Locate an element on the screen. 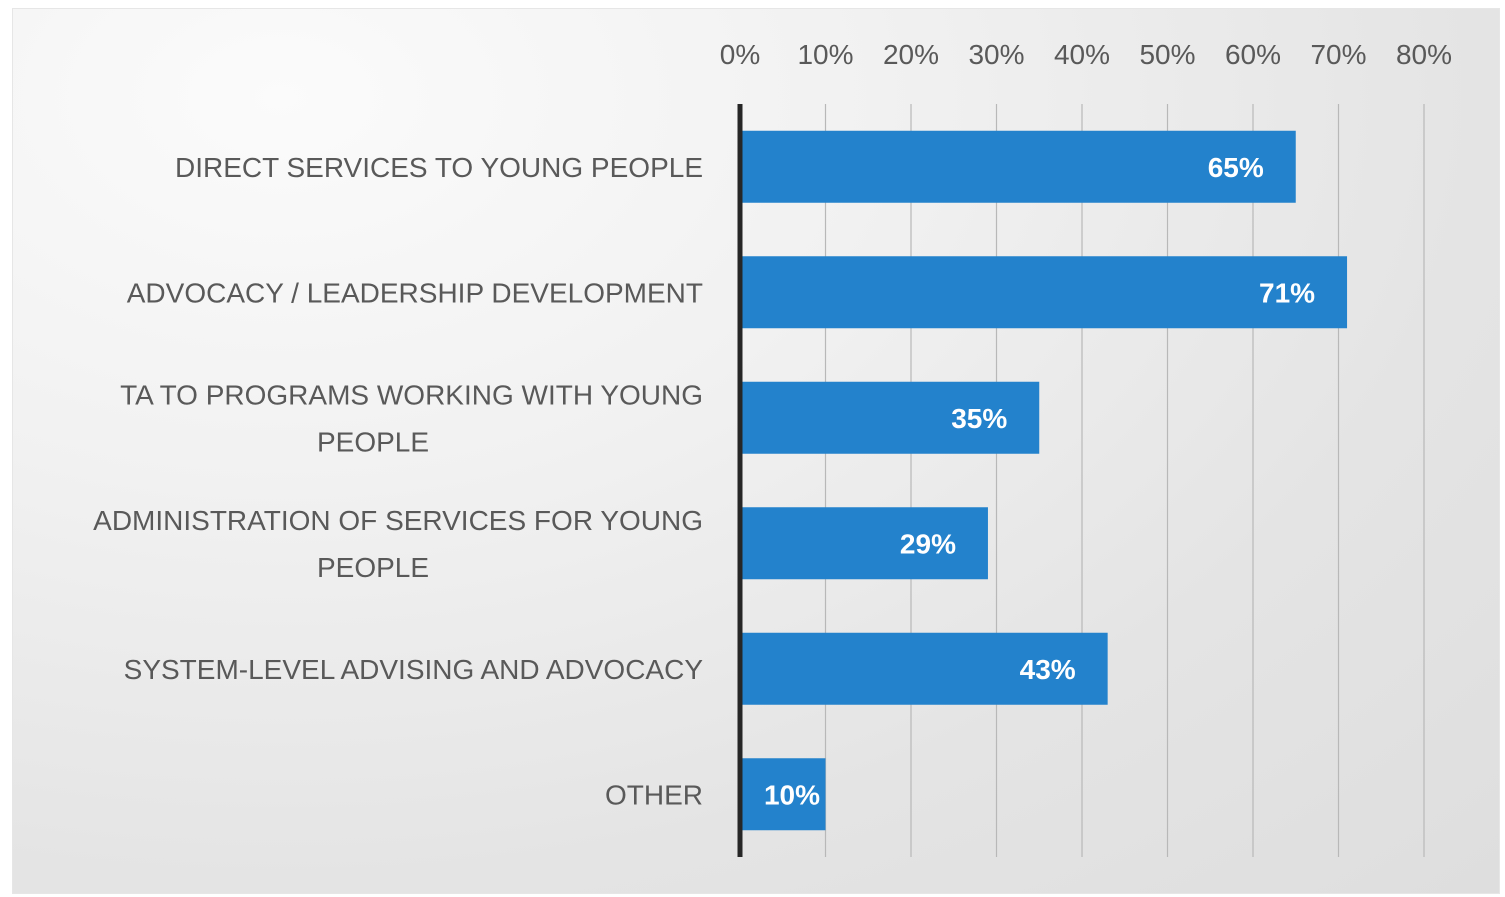  x-tick-label: 0% is located at coordinates (740, 54).